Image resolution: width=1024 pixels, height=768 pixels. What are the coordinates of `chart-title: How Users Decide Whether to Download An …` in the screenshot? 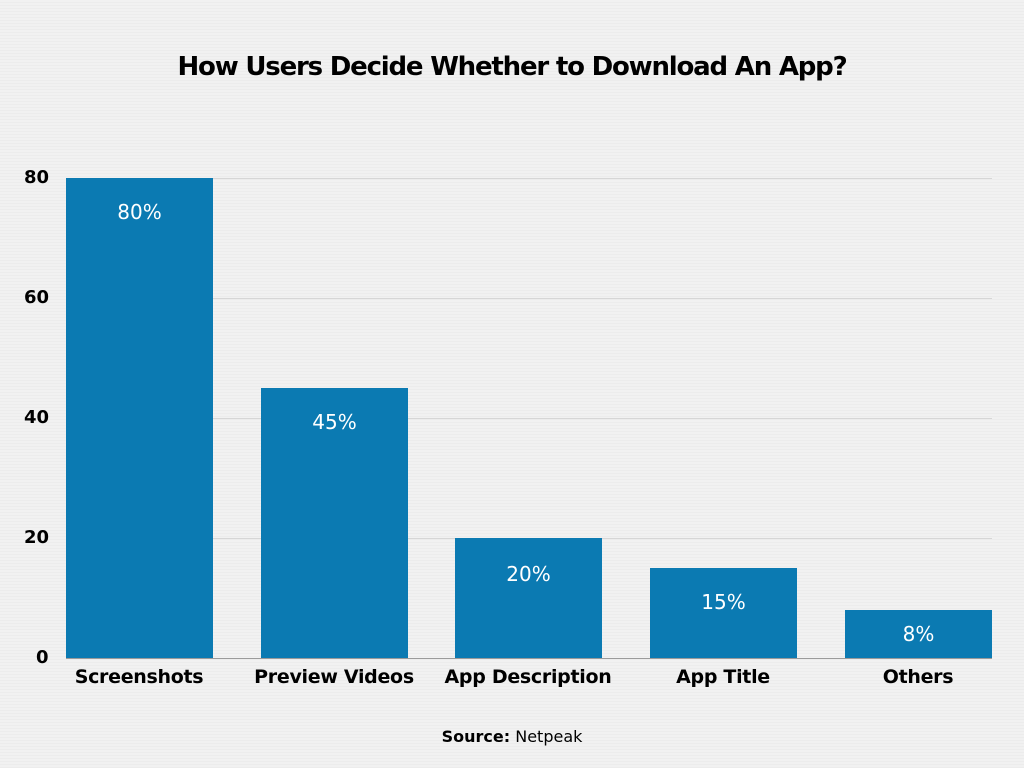 It's located at (512, 67).